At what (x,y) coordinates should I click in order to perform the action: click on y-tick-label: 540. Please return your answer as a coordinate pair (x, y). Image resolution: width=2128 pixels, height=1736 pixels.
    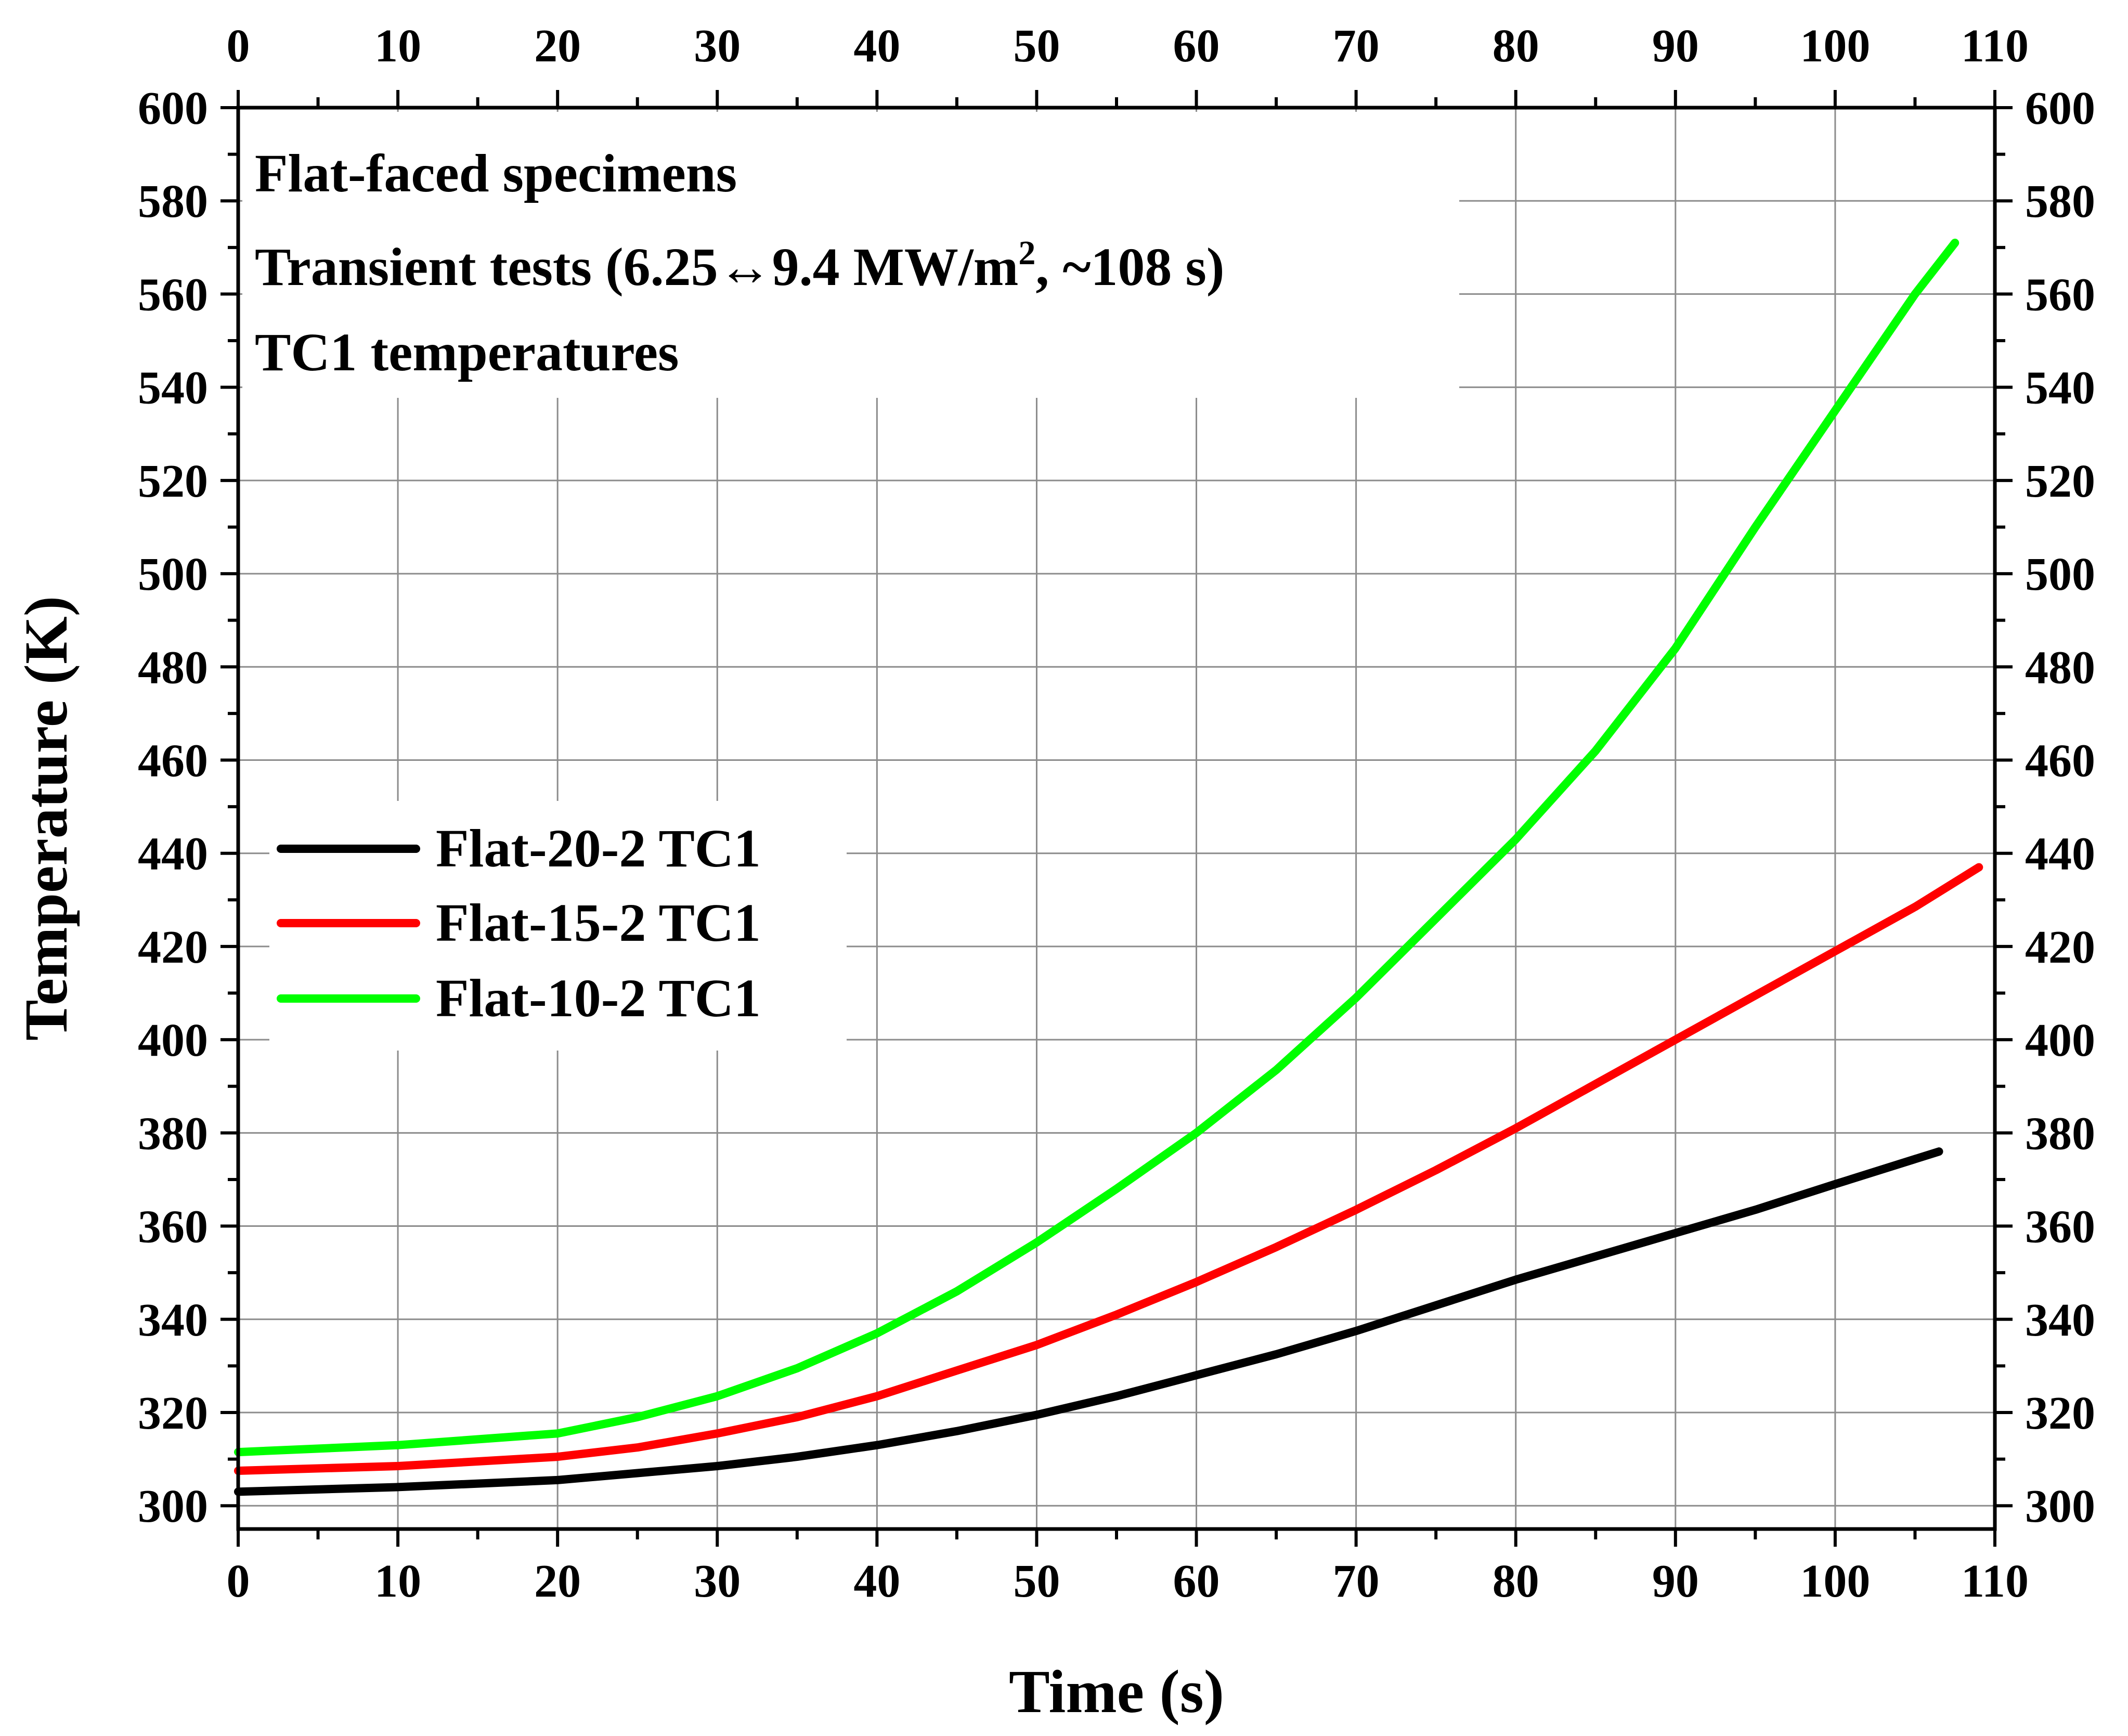
    Looking at the image, I should click on (173, 388).